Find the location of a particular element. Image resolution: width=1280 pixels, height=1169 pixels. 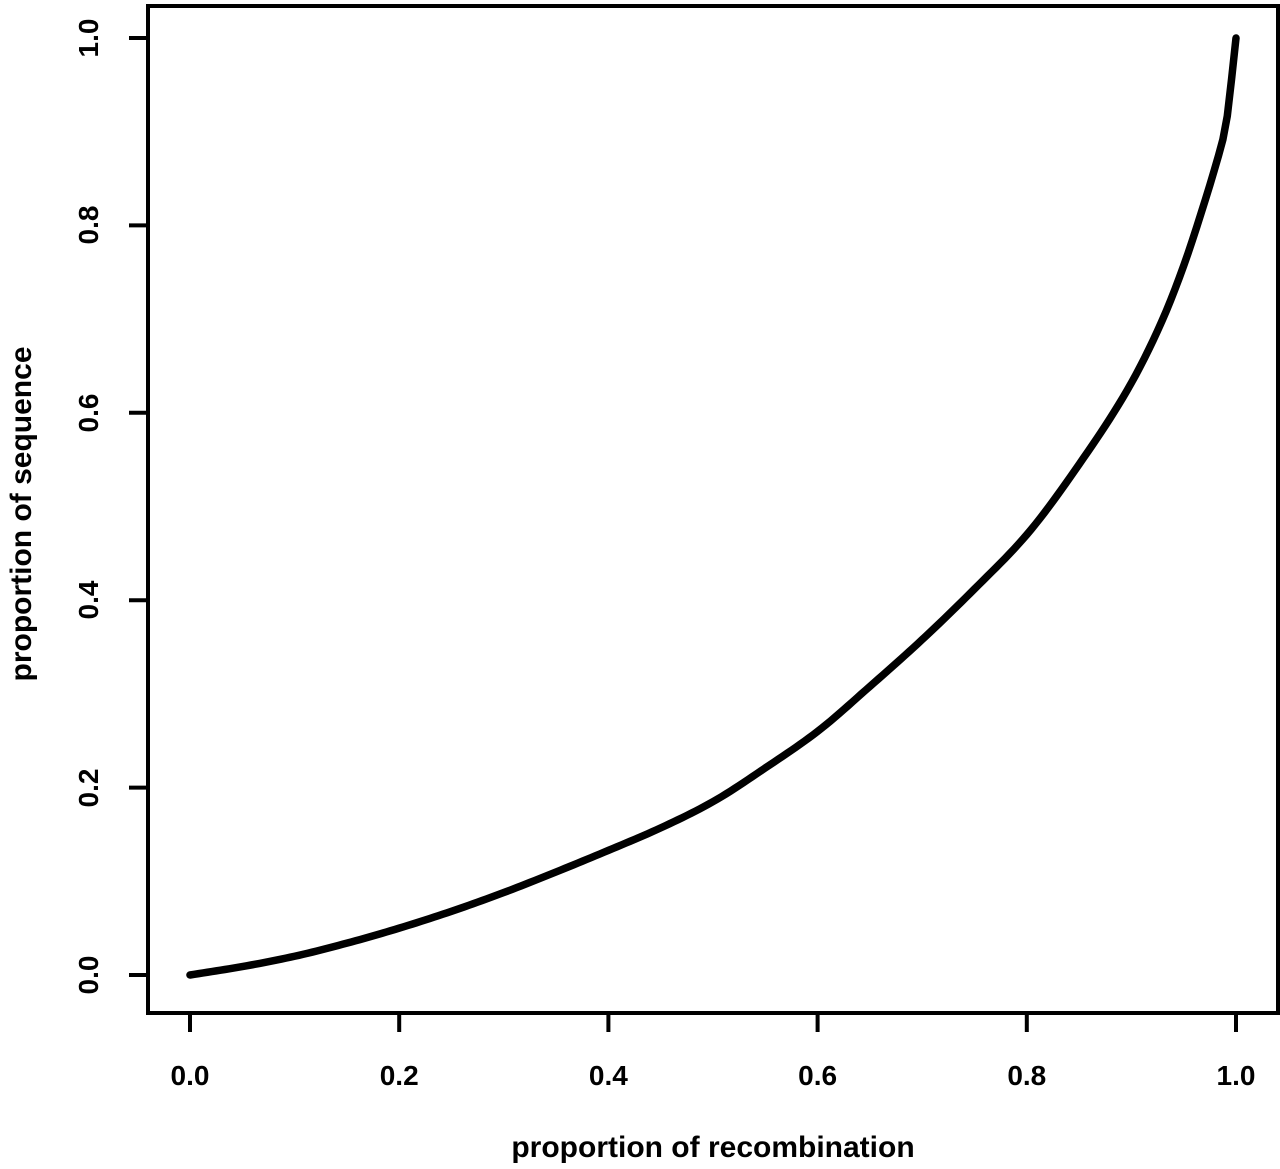

x-tick-label: 1.0 is located at coordinates (1236, 1075).